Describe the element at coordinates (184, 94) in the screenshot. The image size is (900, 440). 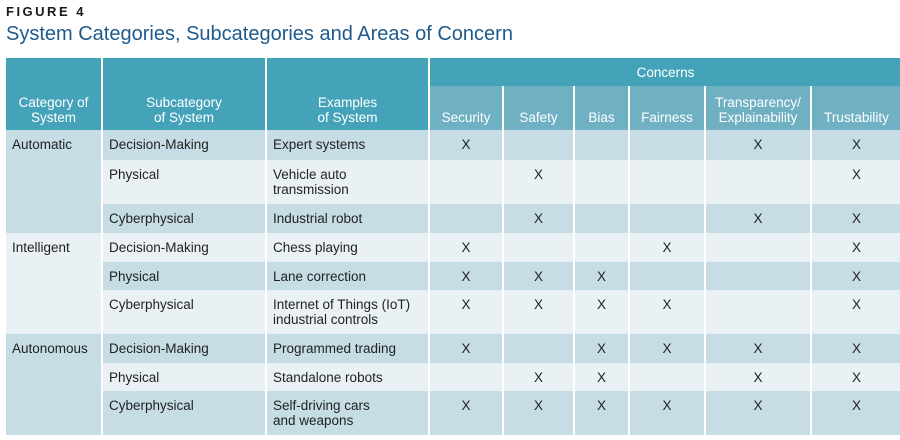
I see `header-subcategory: Subcategory of System` at that location.